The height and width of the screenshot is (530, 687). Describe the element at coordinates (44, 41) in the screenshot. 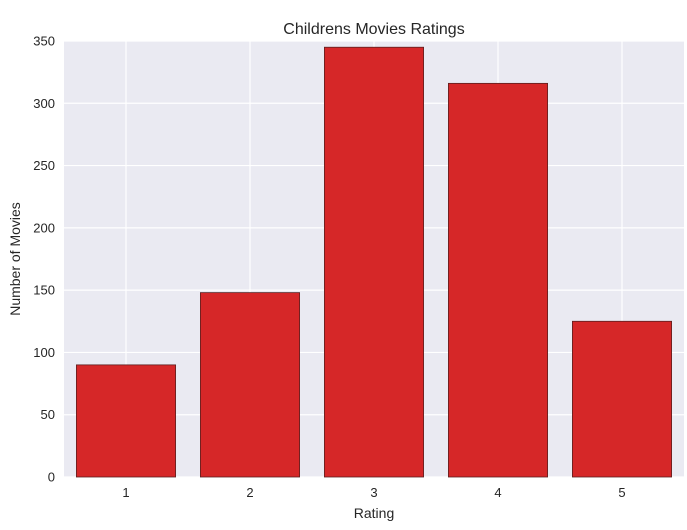

I see `y-tick-label: 350` at that location.